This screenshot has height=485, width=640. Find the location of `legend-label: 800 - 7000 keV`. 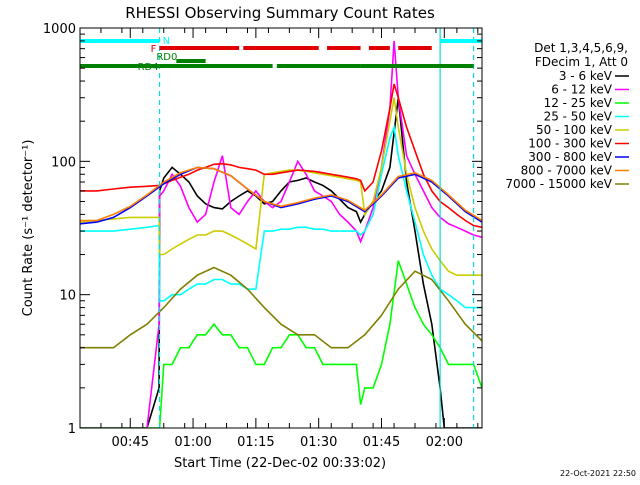

legend-label: 800 - 7000 keV is located at coordinates (567, 171).